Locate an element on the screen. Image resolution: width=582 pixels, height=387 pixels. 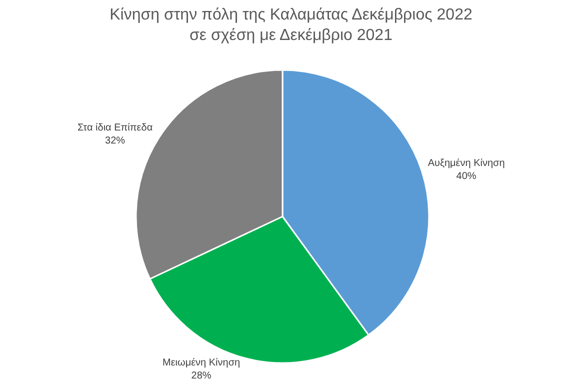
slice-label: Μειωμένη Κίνηση is located at coordinates (201, 363).